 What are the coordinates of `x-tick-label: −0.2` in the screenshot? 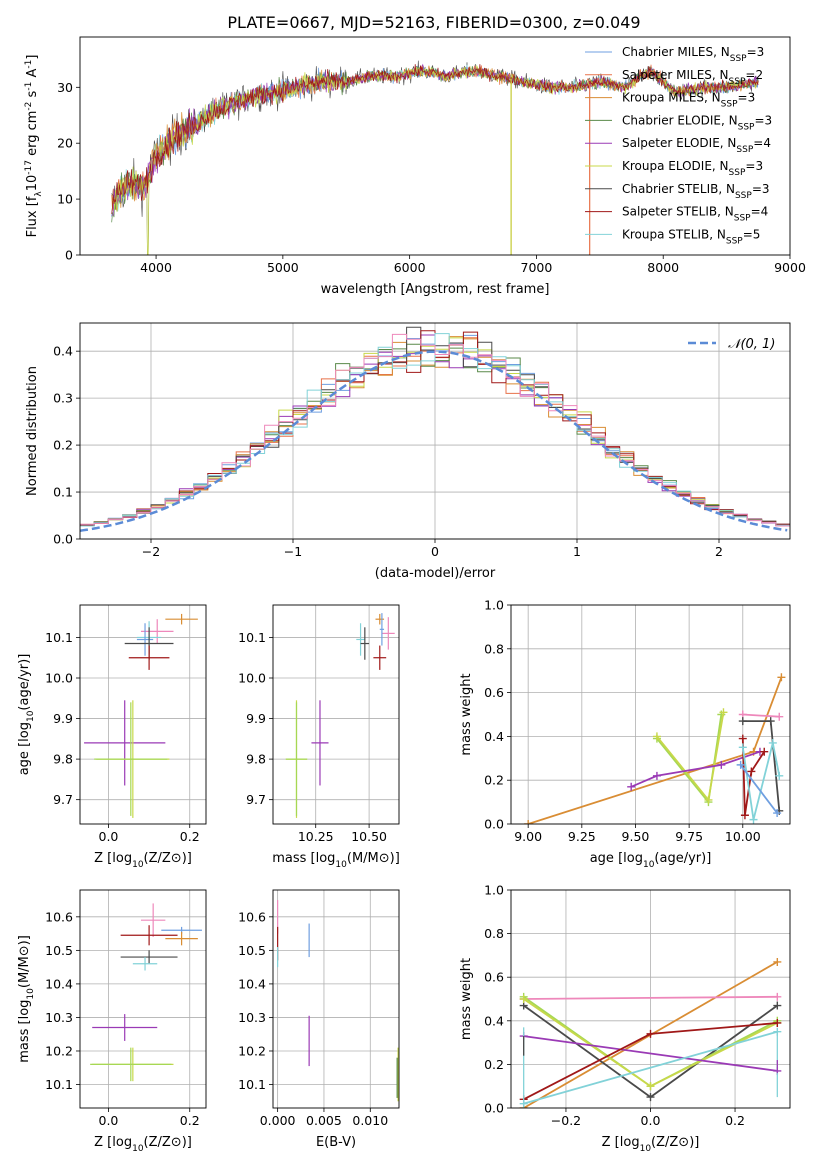 It's located at (566, 1120).